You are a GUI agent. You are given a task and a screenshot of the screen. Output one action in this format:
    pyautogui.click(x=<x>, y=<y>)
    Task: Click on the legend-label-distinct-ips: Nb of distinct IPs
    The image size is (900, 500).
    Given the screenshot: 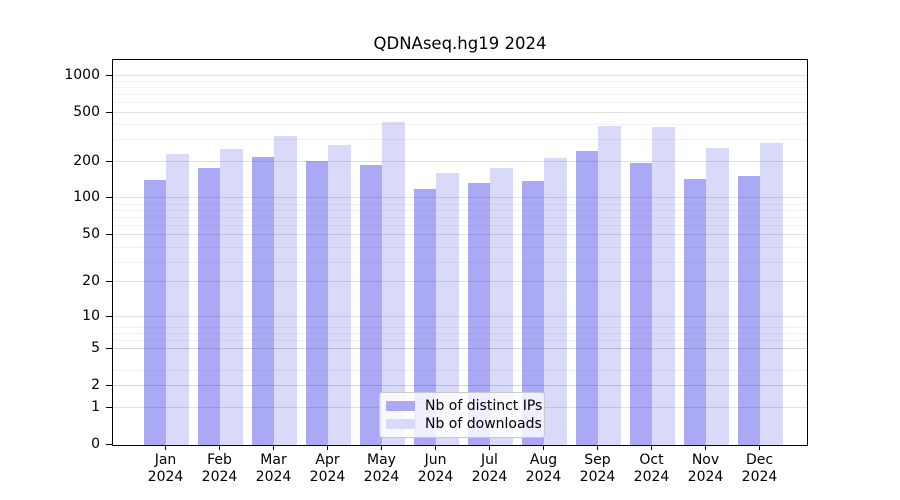 What is the action you would take?
    pyautogui.click(x=484, y=405)
    